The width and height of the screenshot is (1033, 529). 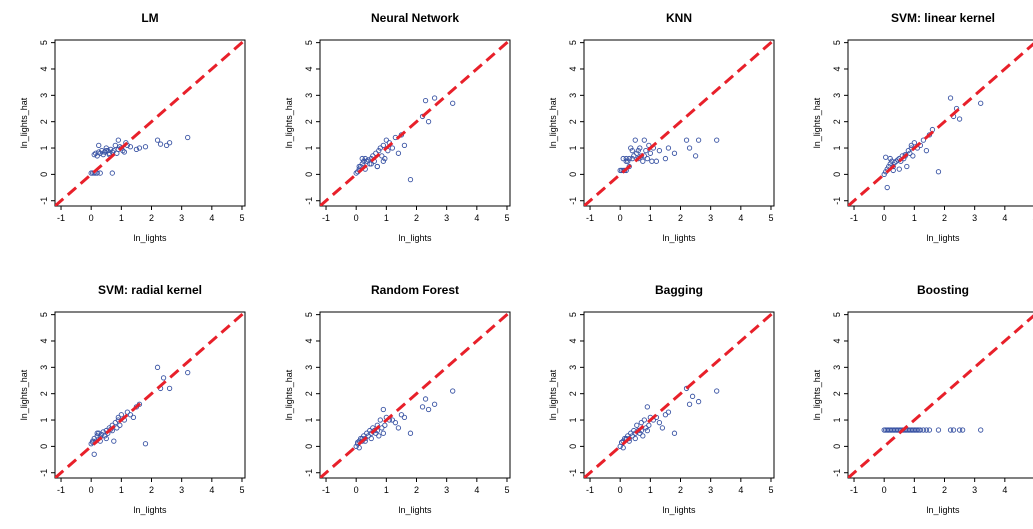 I want to click on y-tick-label: 3, so click(x=573, y=95).